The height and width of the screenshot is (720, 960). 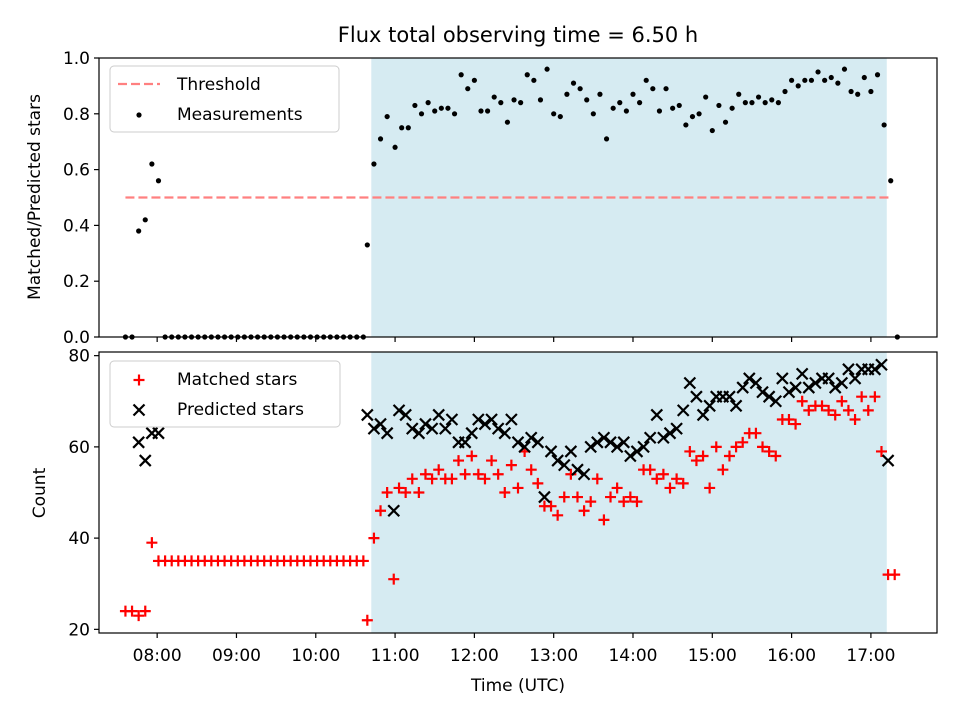 What do you see at coordinates (83, 493) in the screenshot?
I see `count-y-axis: 20 40 60 80` at bounding box center [83, 493].